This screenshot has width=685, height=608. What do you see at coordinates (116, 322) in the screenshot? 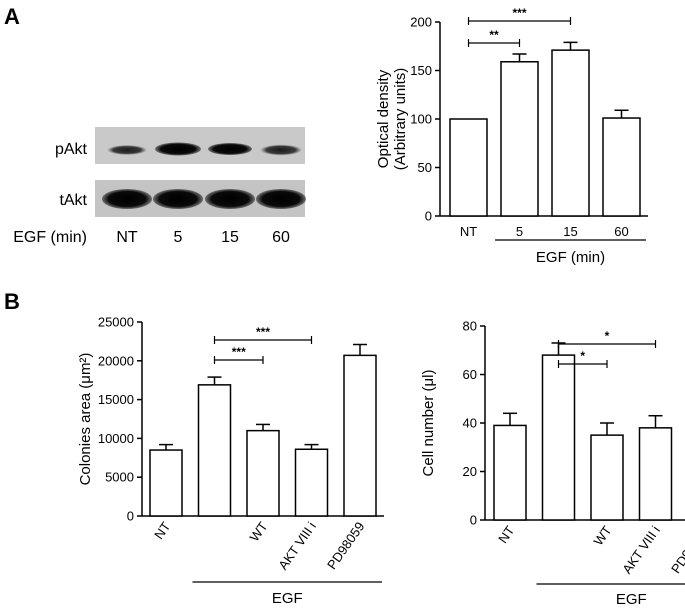
I see `y-tick-label: 25000` at bounding box center [116, 322].